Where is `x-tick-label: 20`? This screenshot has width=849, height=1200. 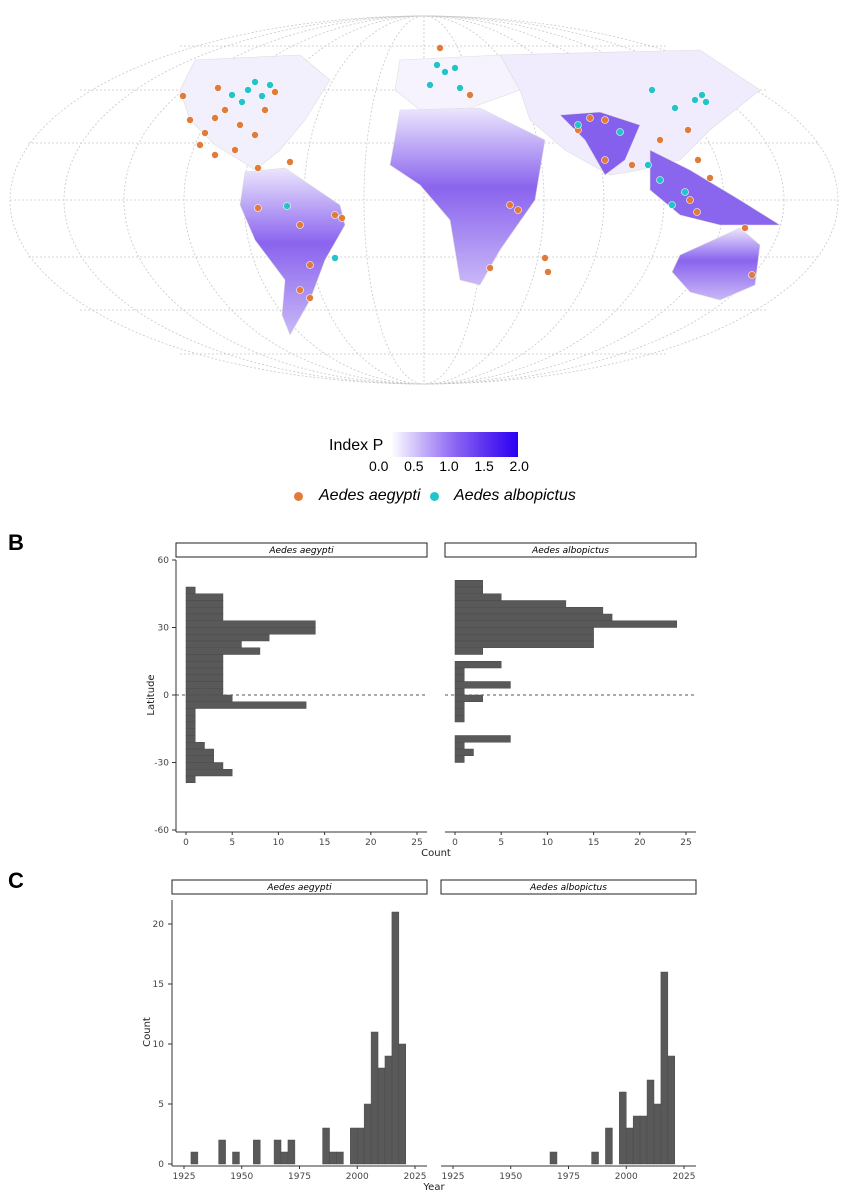
x-tick-label: 20 is located at coordinates (371, 843).